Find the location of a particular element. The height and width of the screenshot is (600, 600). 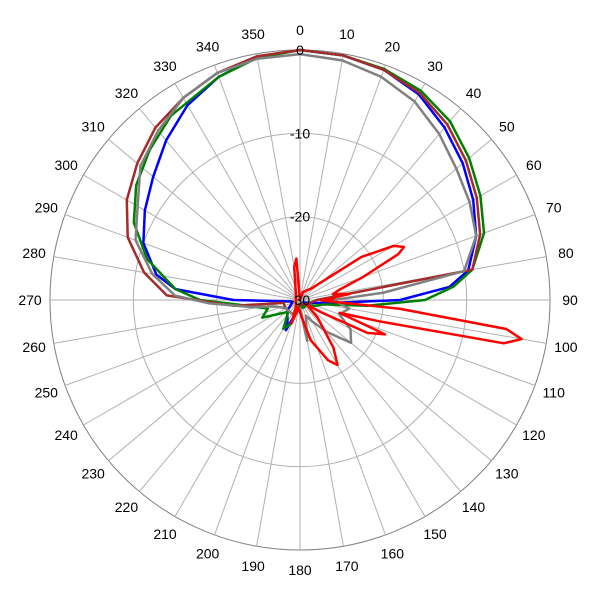

angle-tick-label: 190 is located at coordinates (253, 566).